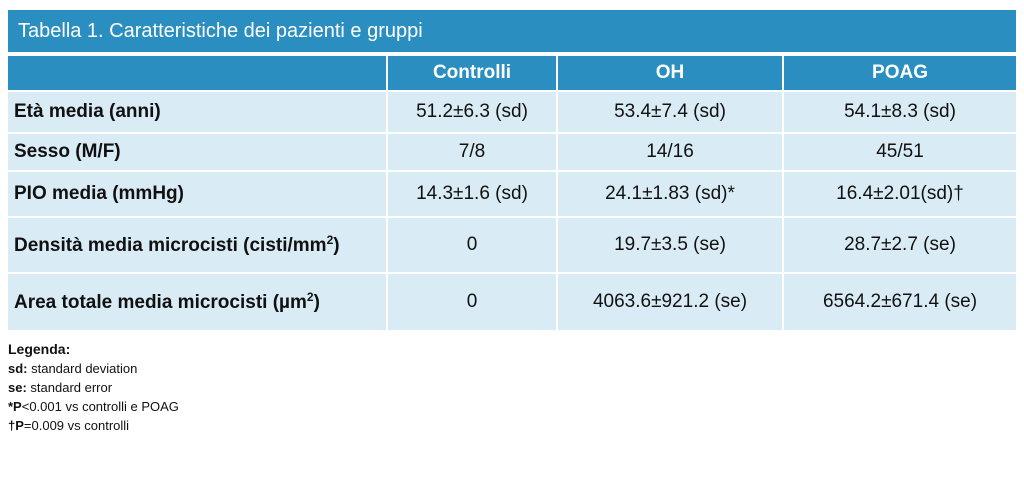 The height and width of the screenshot is (484, 1024). Describe the element at coordinates (900, 112) in the screenshot. I see `cell-value: 54.1±8.3 (sd)` at that location.